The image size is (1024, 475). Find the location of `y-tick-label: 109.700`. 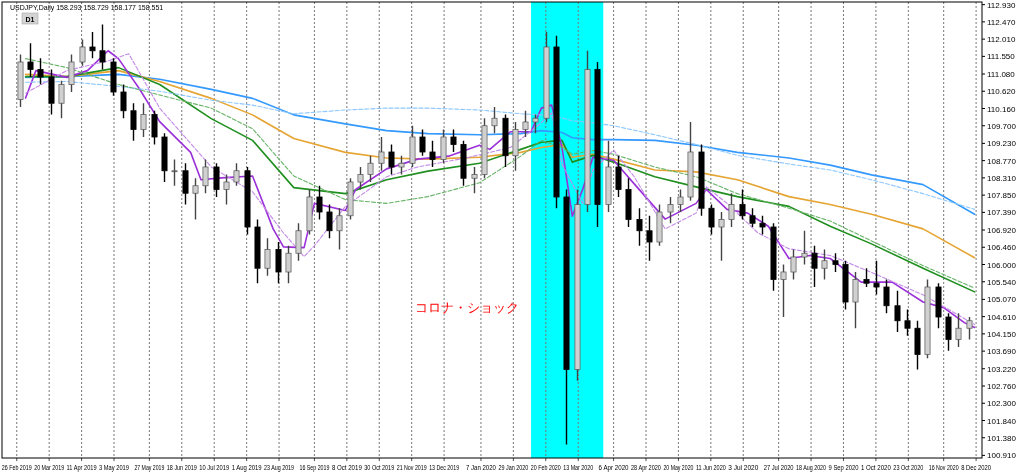

y-tick-label: 109.700 is located at coordinates (1002, 126).